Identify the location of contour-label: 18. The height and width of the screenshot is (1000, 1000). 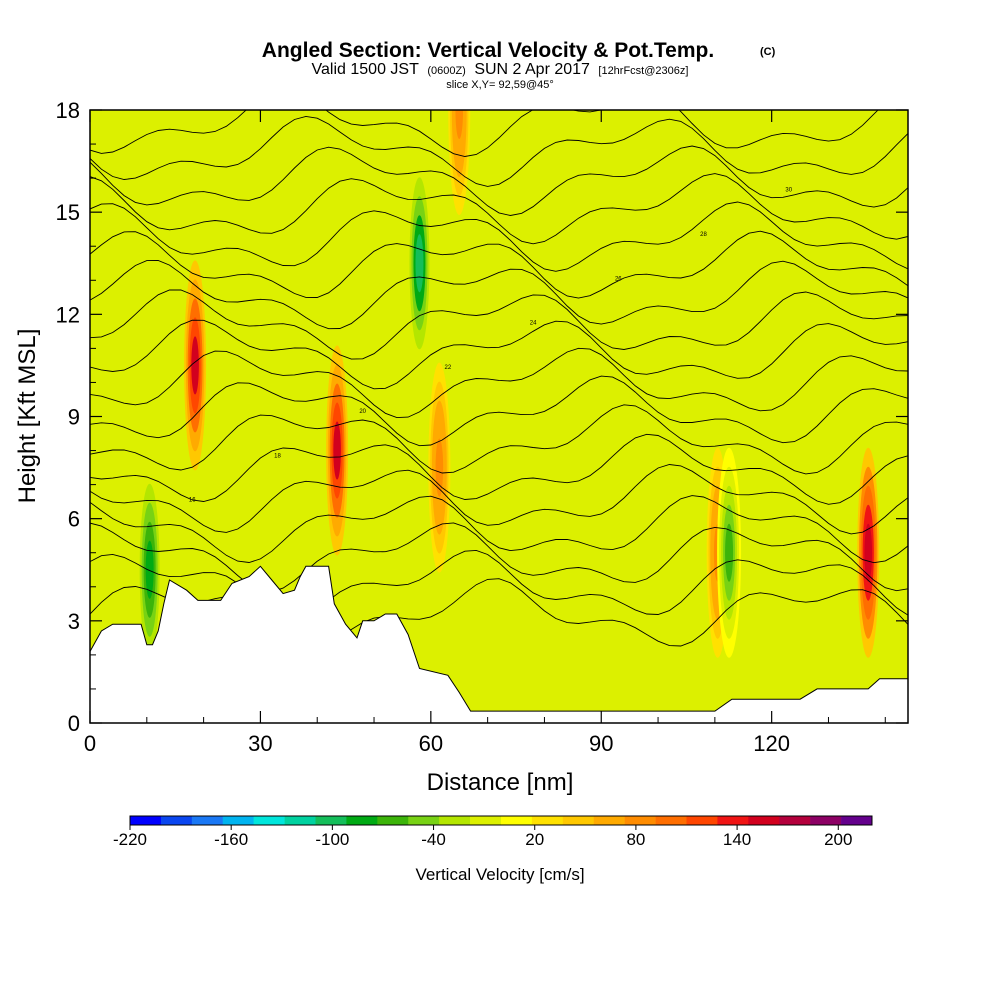
(277, 456).